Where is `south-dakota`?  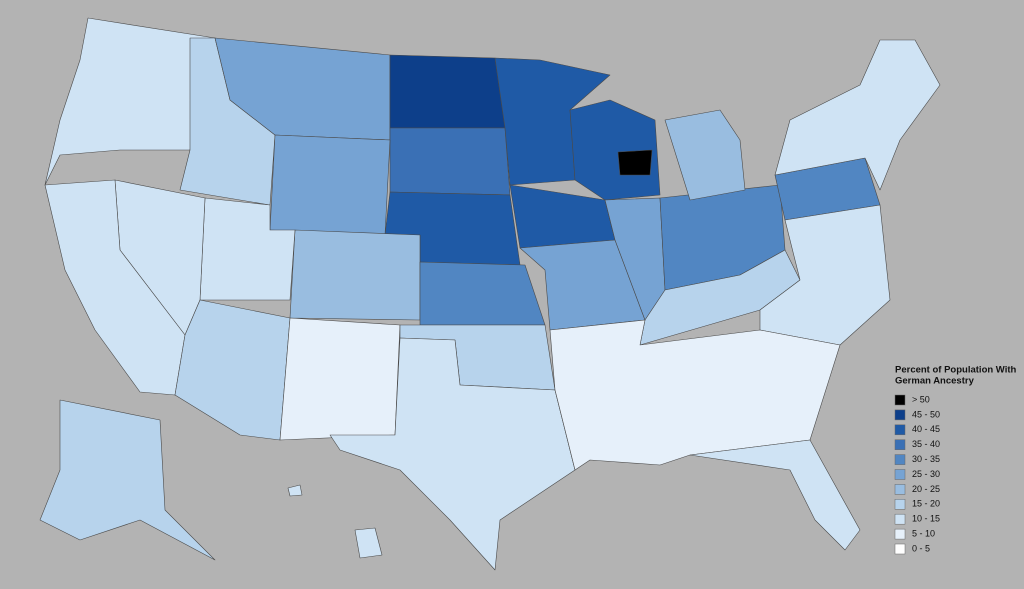 south-dakota is located at coordinates (450, 161).